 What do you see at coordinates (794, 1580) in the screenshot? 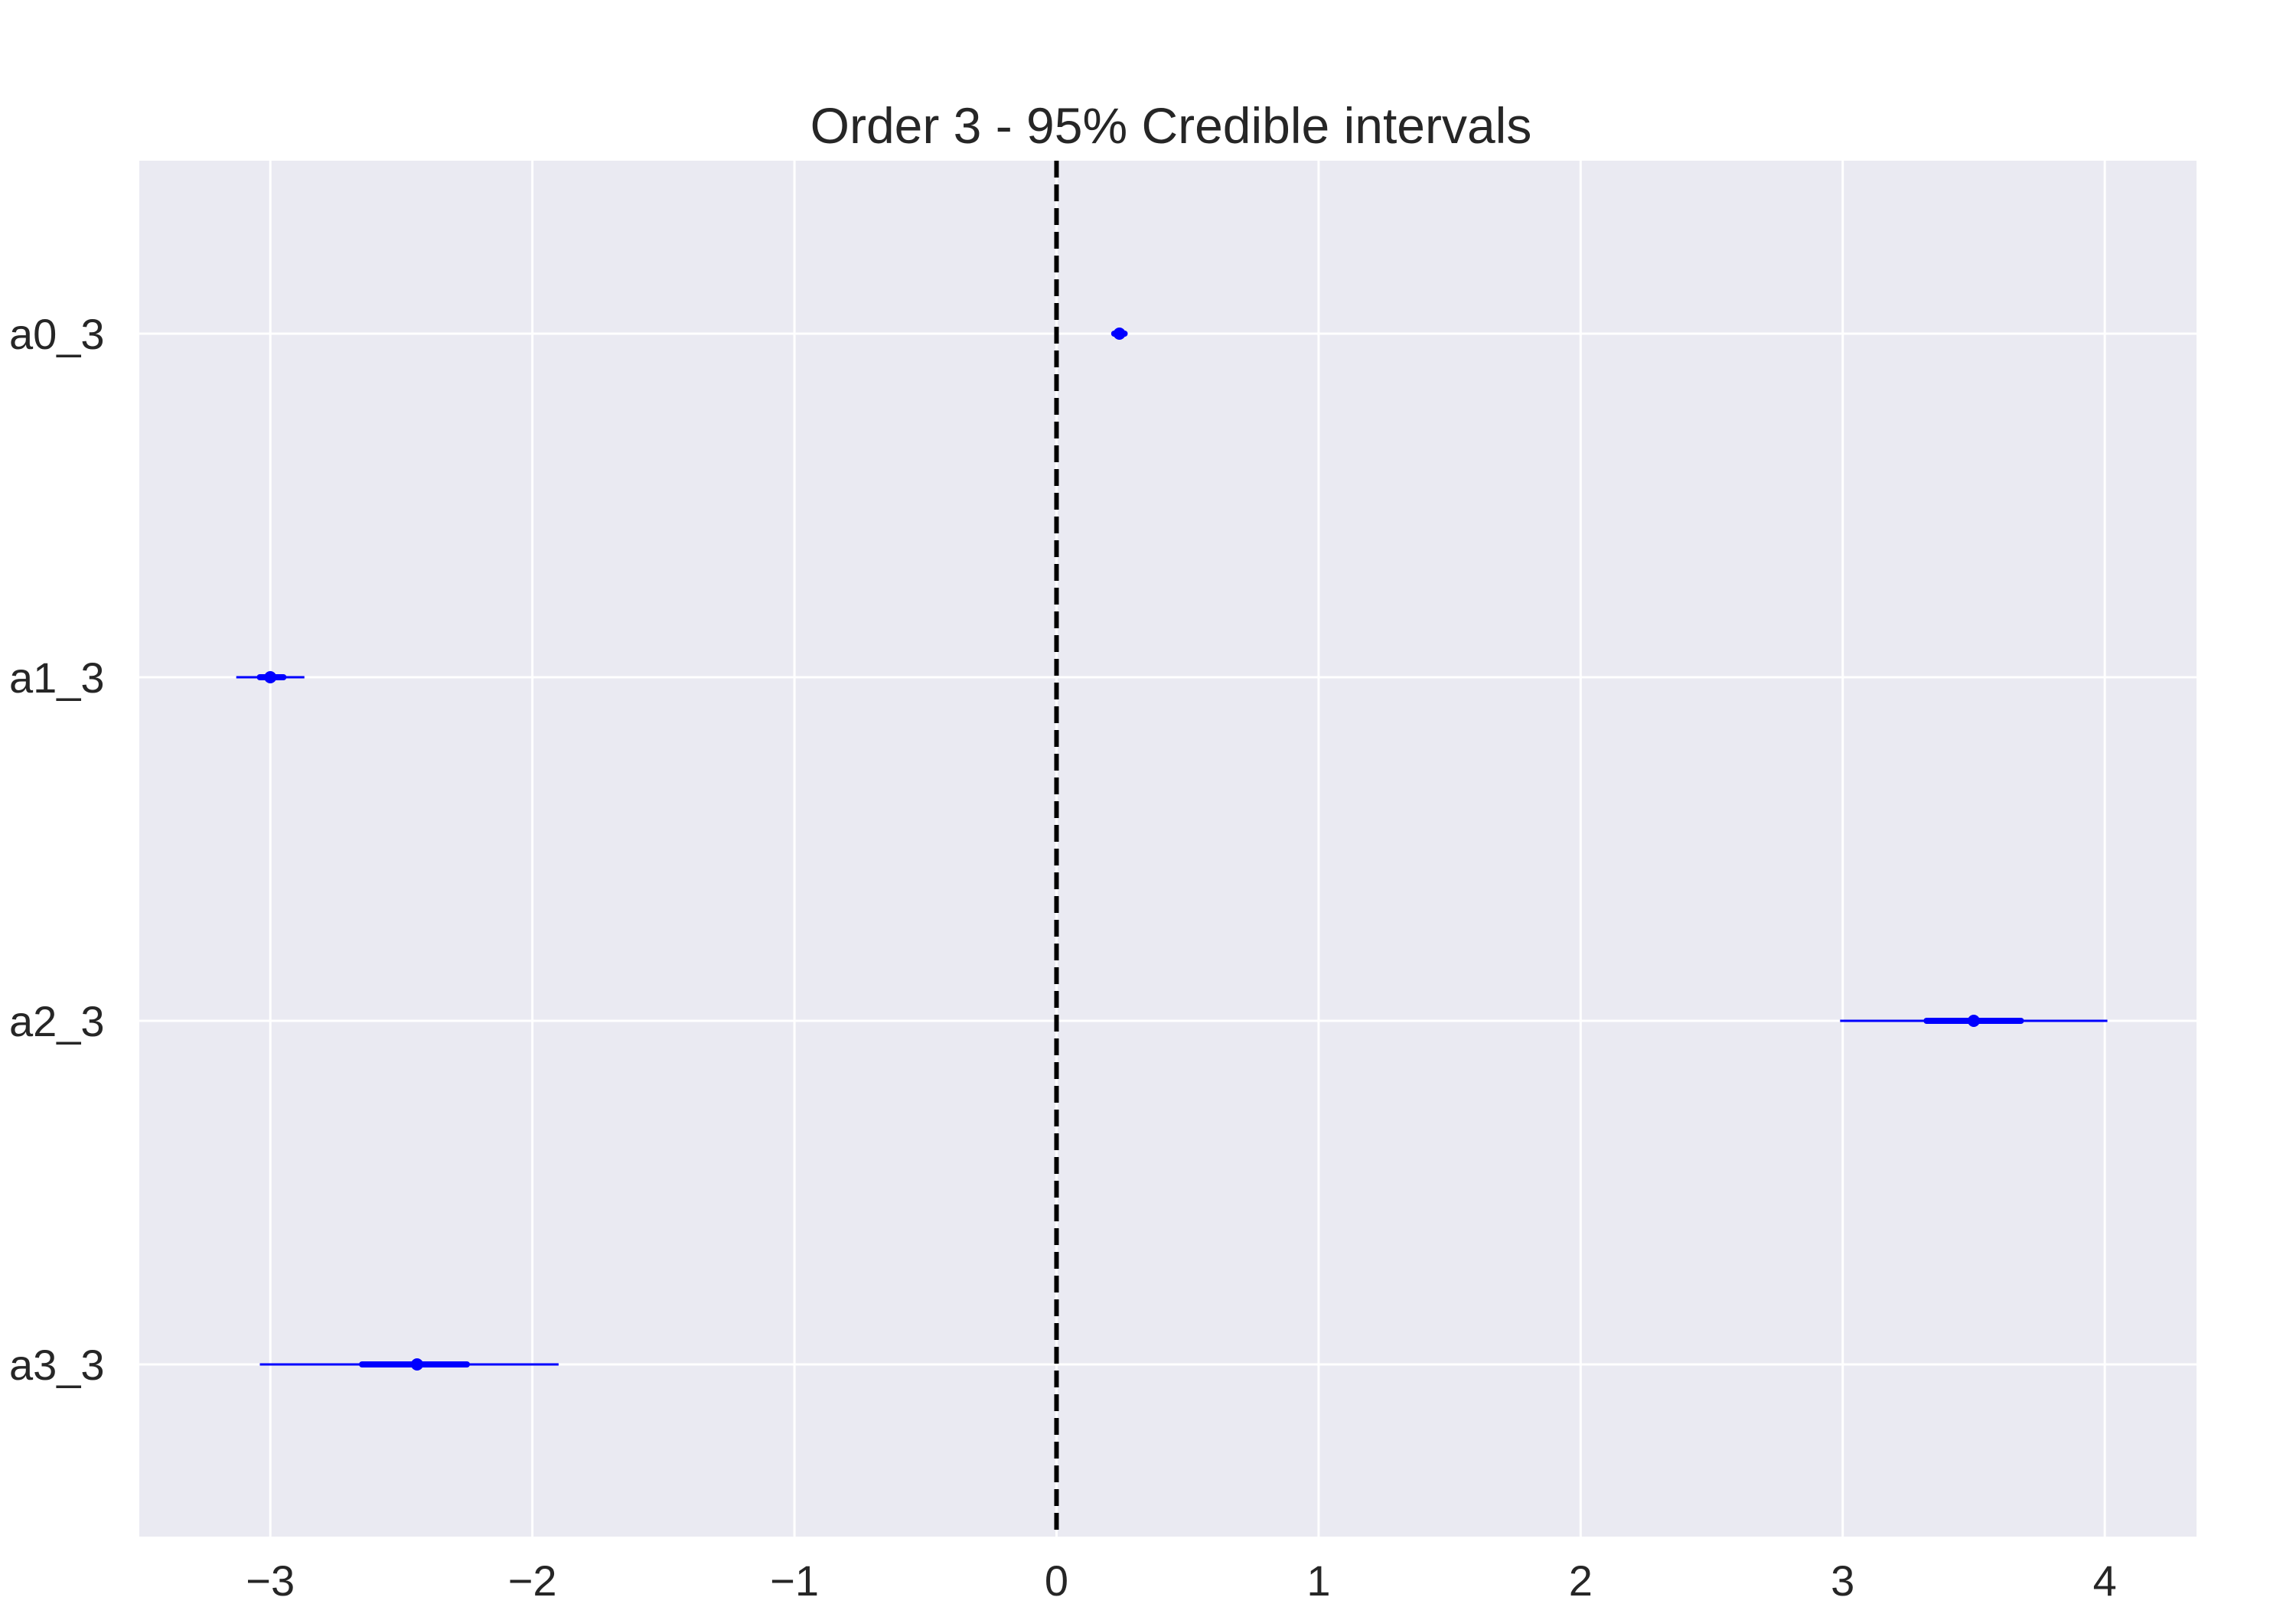
I see `x-tick-label: −1` at bounding box center [794, 1580].